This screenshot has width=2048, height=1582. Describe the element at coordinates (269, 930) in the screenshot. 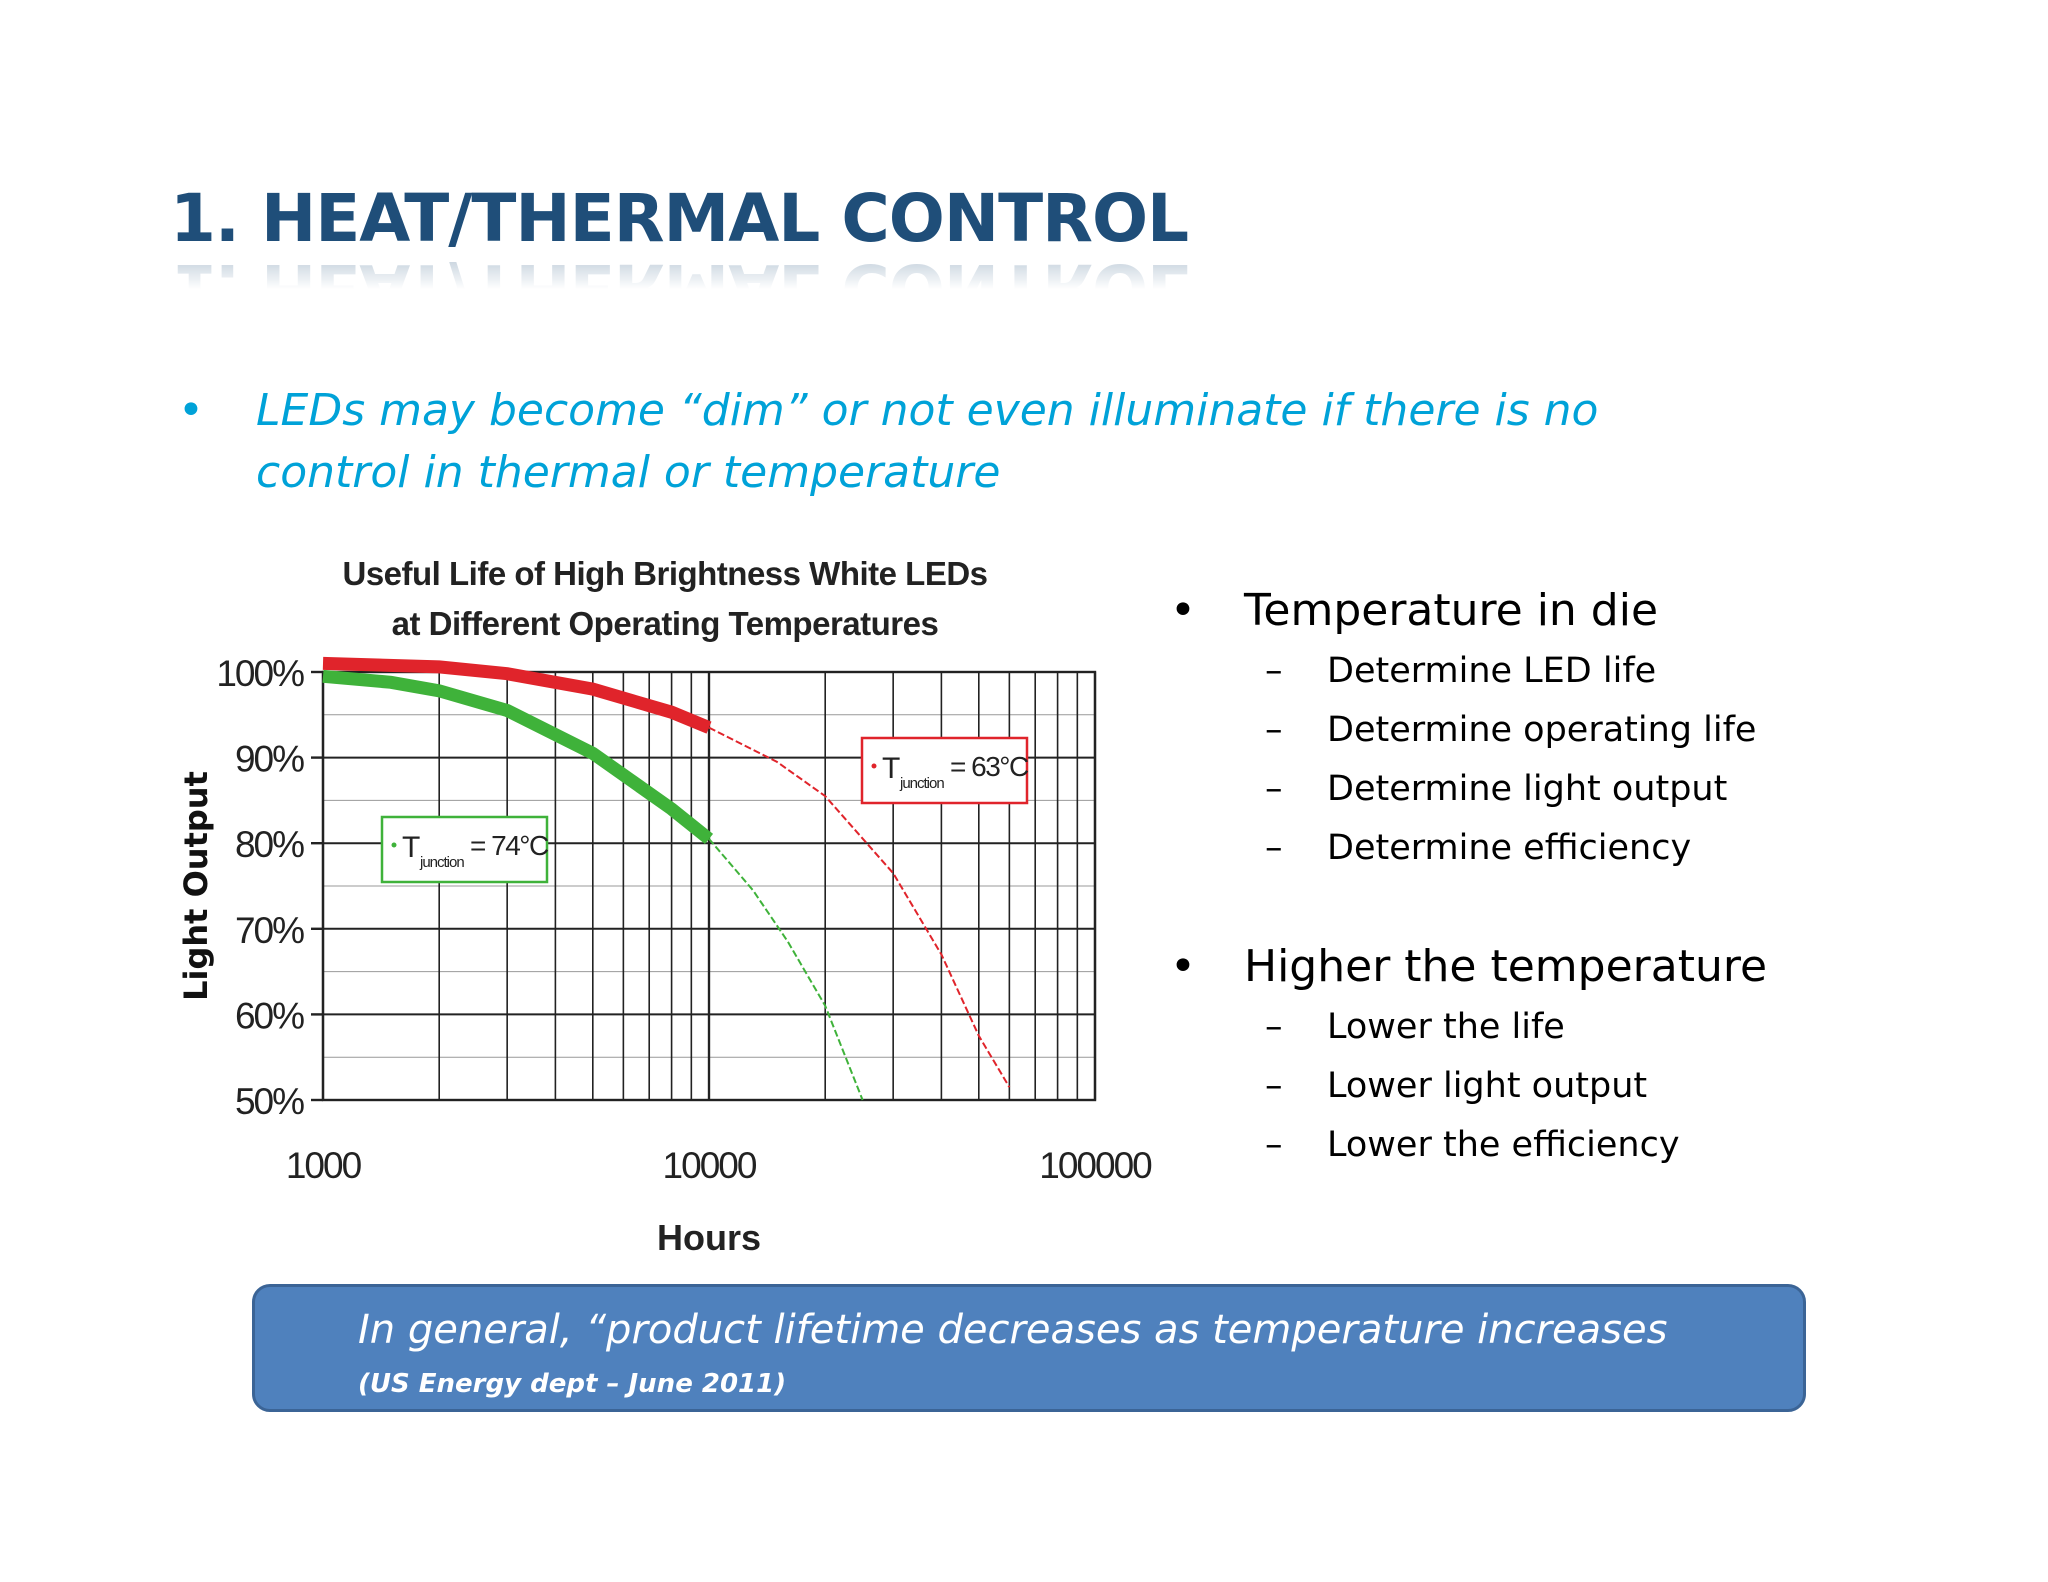

I see `y-tick-label: 70%` at that location.